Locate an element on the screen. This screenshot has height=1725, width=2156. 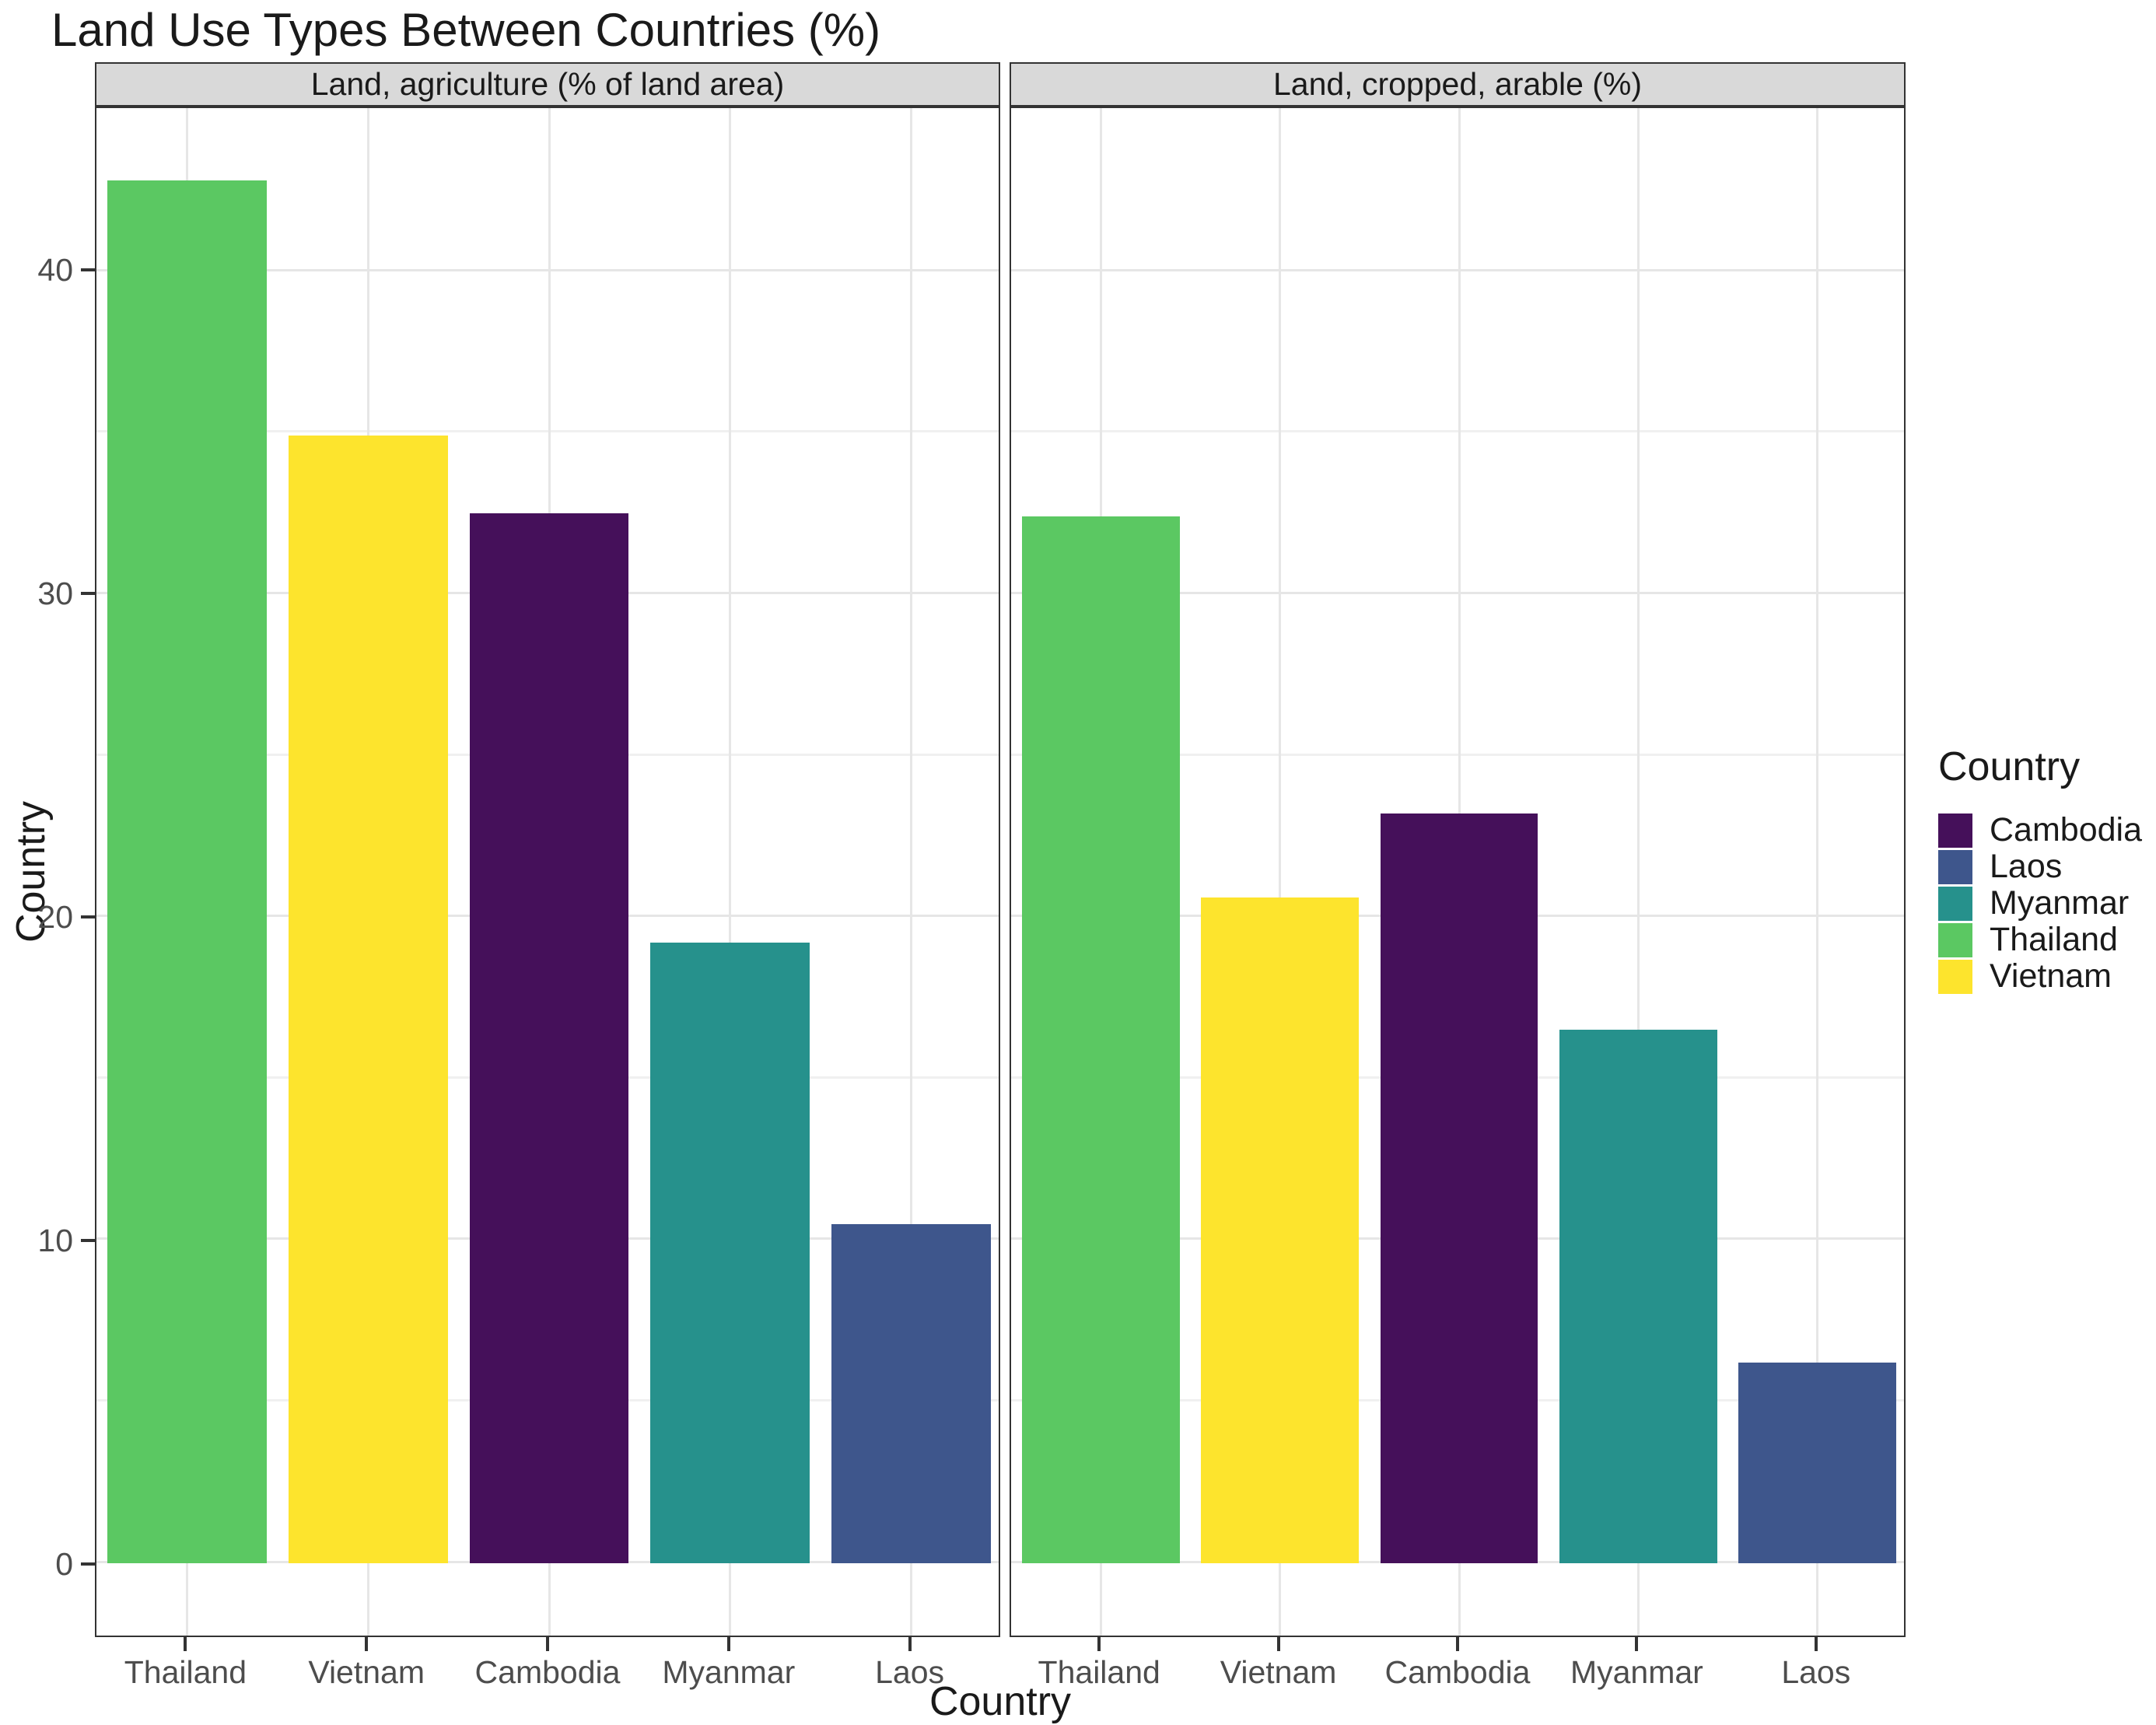
facet-strip-agriculture: Land, agriculture (% of land area) is located at coordinates (547, 84).